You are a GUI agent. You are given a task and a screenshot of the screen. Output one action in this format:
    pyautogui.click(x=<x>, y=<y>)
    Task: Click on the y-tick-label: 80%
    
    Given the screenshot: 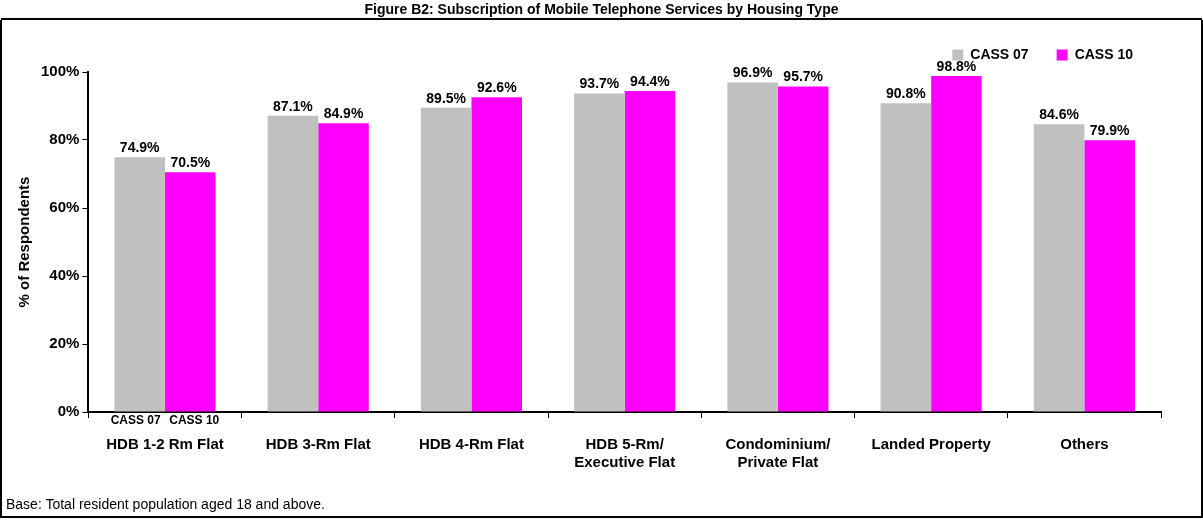 What is the action you would take?
    pyautogui.click(x=64, y=139)
    